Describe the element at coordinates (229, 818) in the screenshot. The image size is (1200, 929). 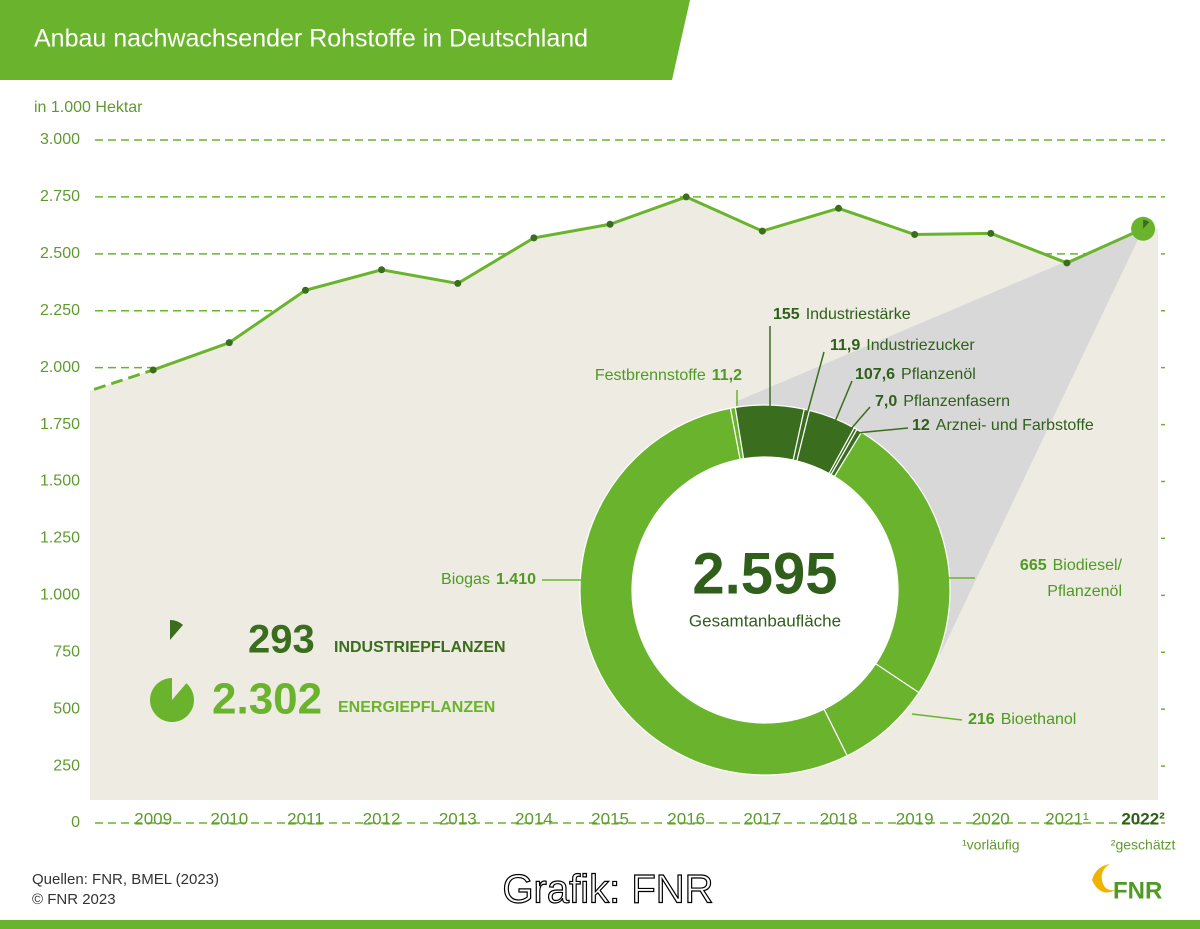
I see `x-tick-label: 2010` at that location.